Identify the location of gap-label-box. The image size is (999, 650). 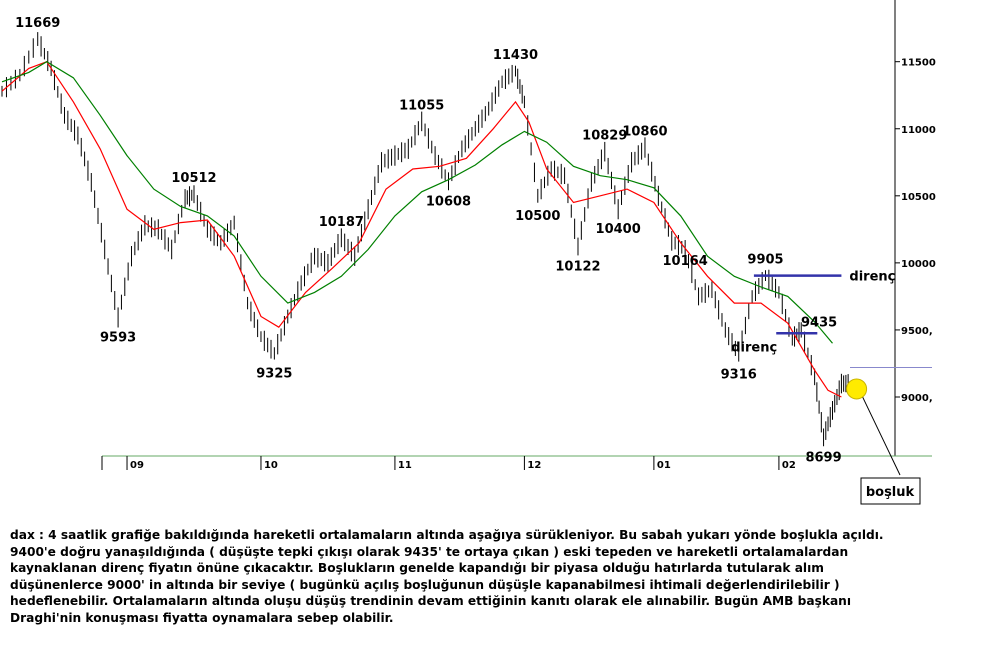
(890, 491).